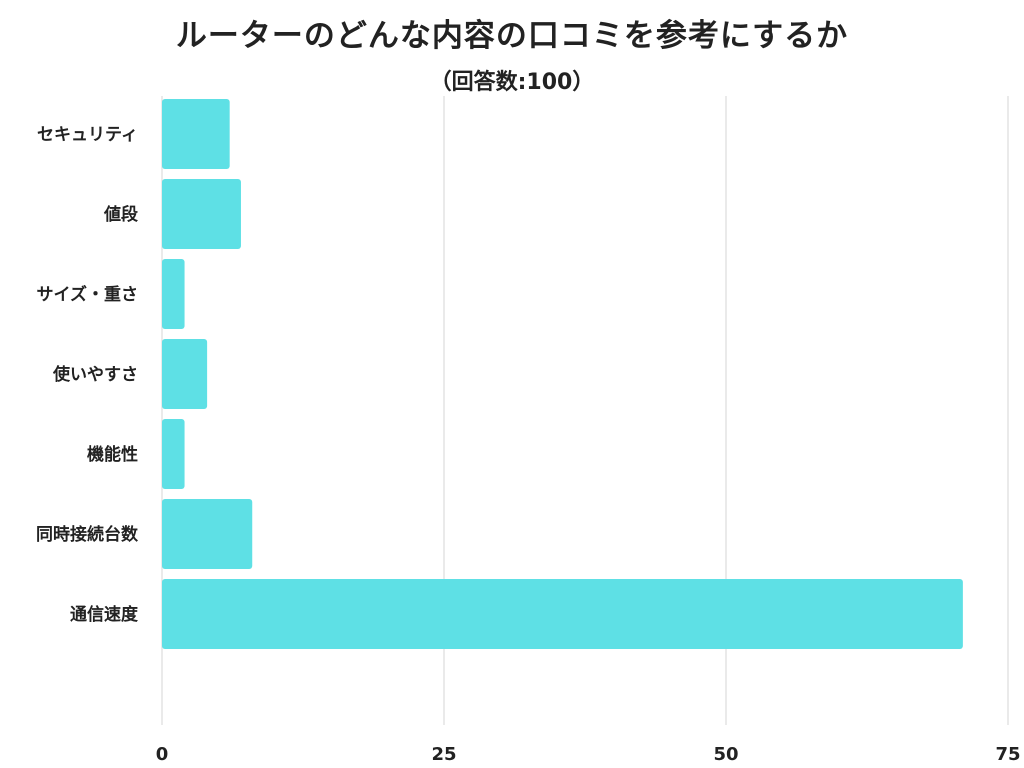  What do you see at coordinates (1007, 754) in the screenshot?
I see `x-tick-label: 75` at bounding box center [1007, 754].